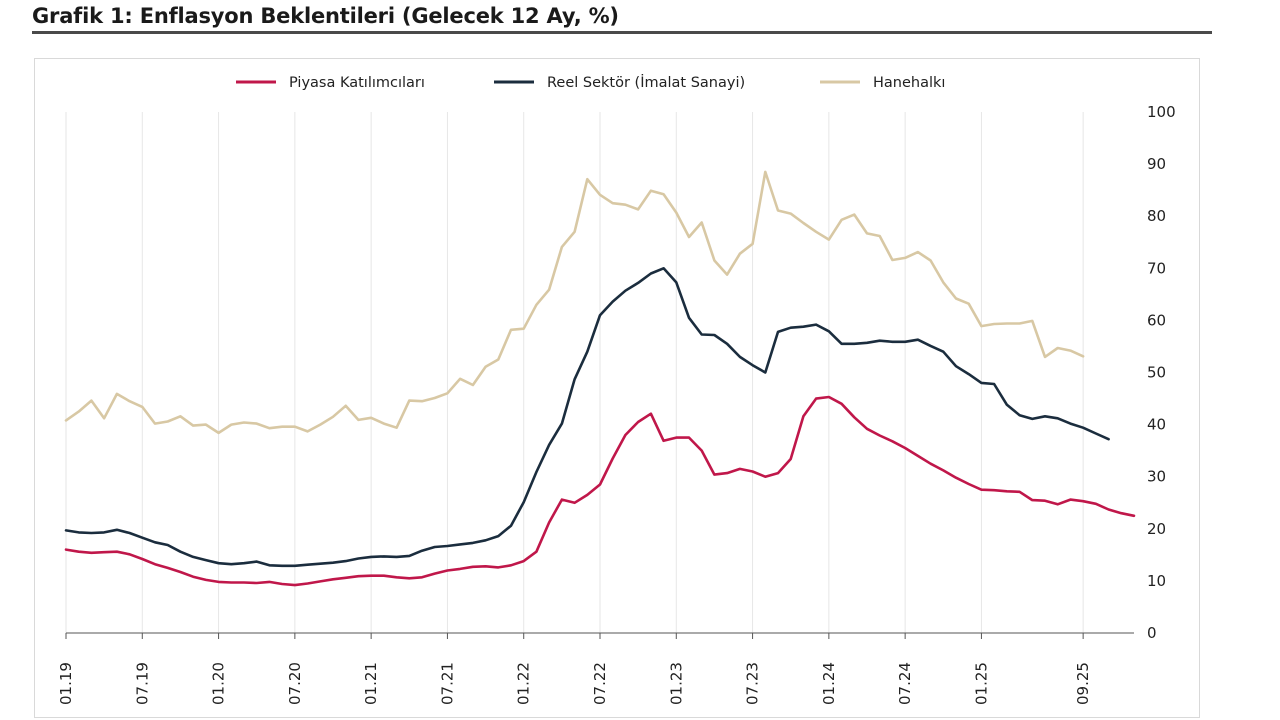 This screenshot has height=720, width=1280. What do you see at coordinates (1156, 268) in the screenshot?
I see `y-tick-label: 70` at bounding box center [1156, 268].